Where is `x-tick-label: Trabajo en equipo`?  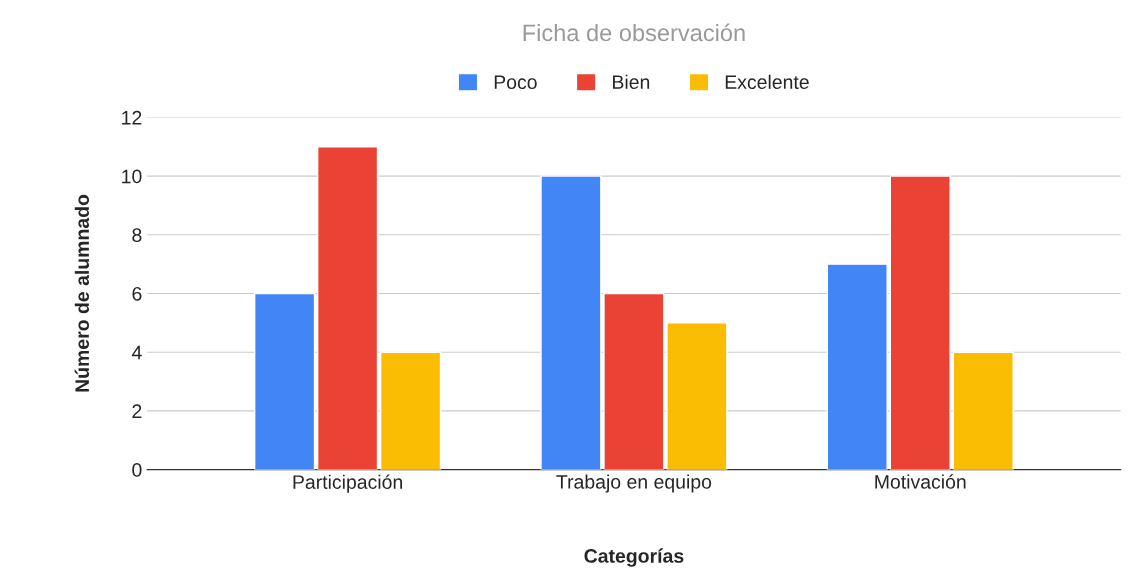 x-tick-label: Trabajo en equipo is located at coordinates (634, 483).